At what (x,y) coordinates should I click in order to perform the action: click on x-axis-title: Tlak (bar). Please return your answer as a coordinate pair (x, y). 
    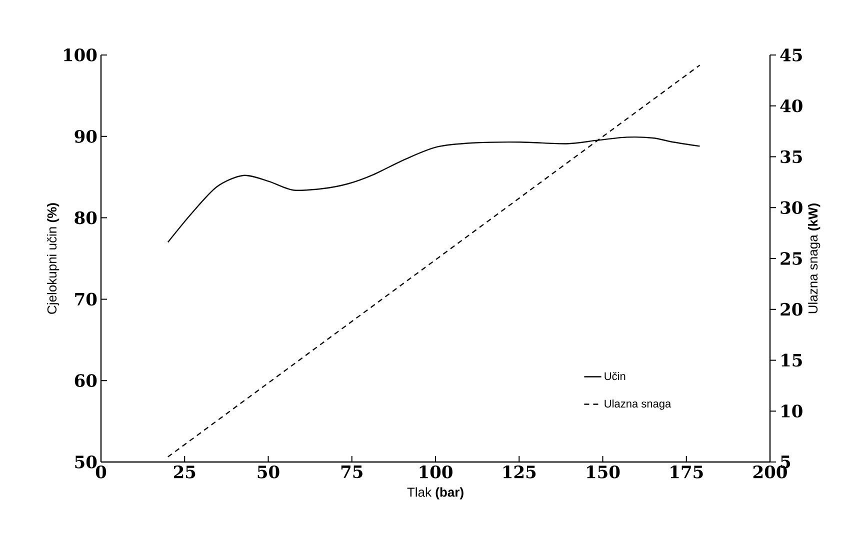
    Looking at the image, I should click on (435, 493).